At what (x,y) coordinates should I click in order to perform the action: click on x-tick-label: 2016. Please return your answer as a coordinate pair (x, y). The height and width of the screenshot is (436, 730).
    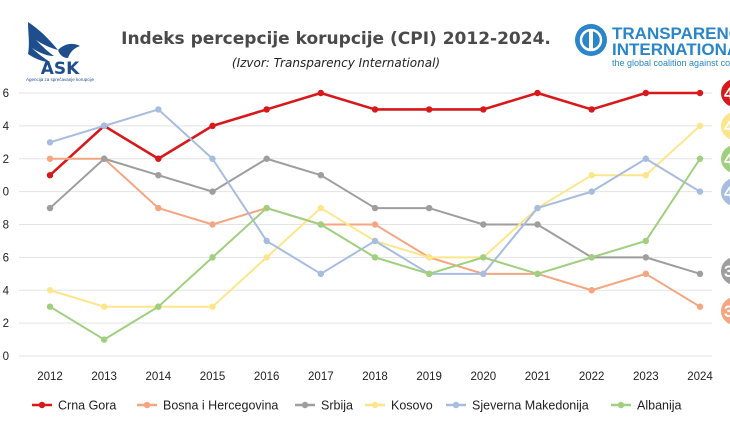
    Looking at the image, I should click on (267, 377).